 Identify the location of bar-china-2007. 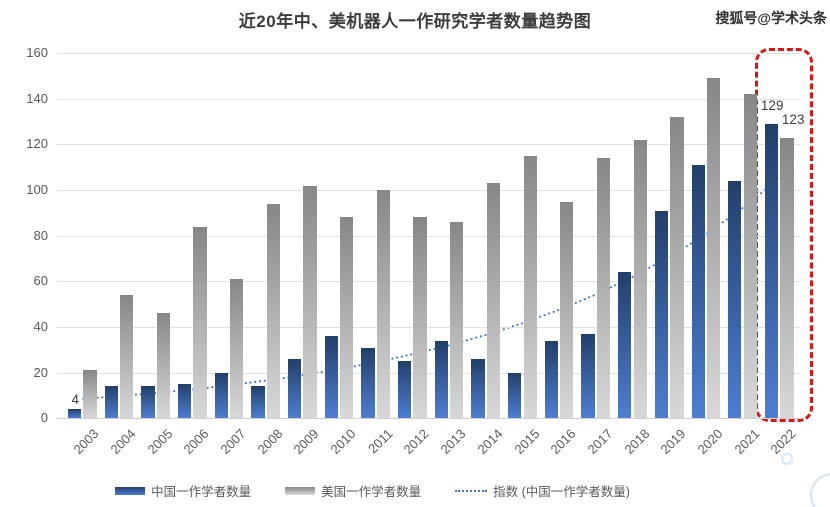
(221, 395).